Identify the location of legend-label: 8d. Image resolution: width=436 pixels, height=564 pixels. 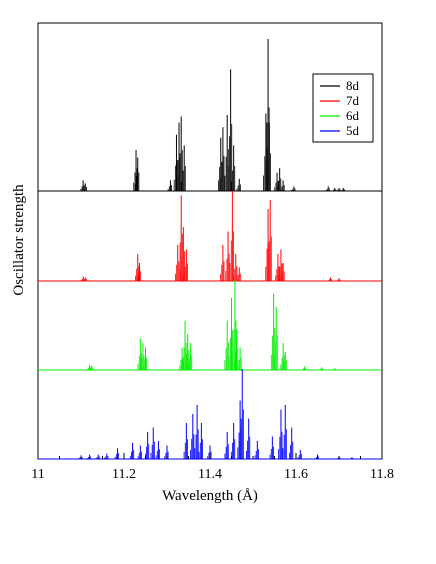
(353, 85).